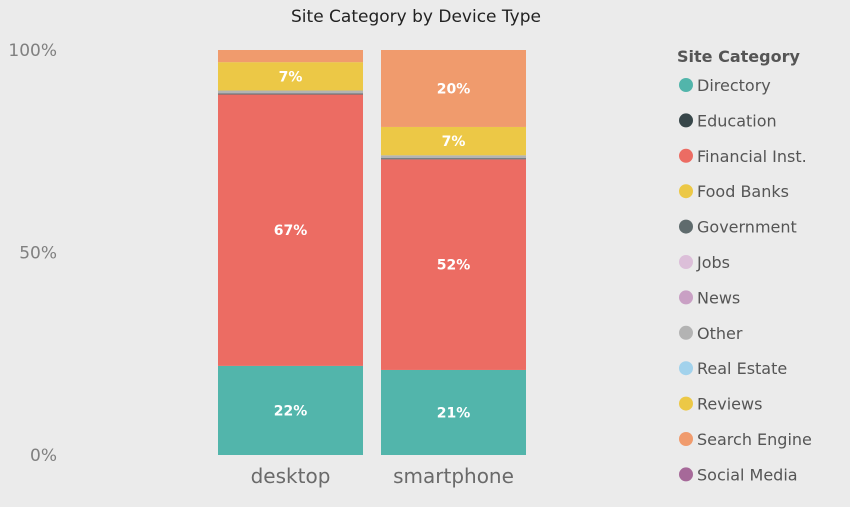 This screenshot has width=850, height=507. I want to click on bar-segment-smartphone-government, so click(453, 159).